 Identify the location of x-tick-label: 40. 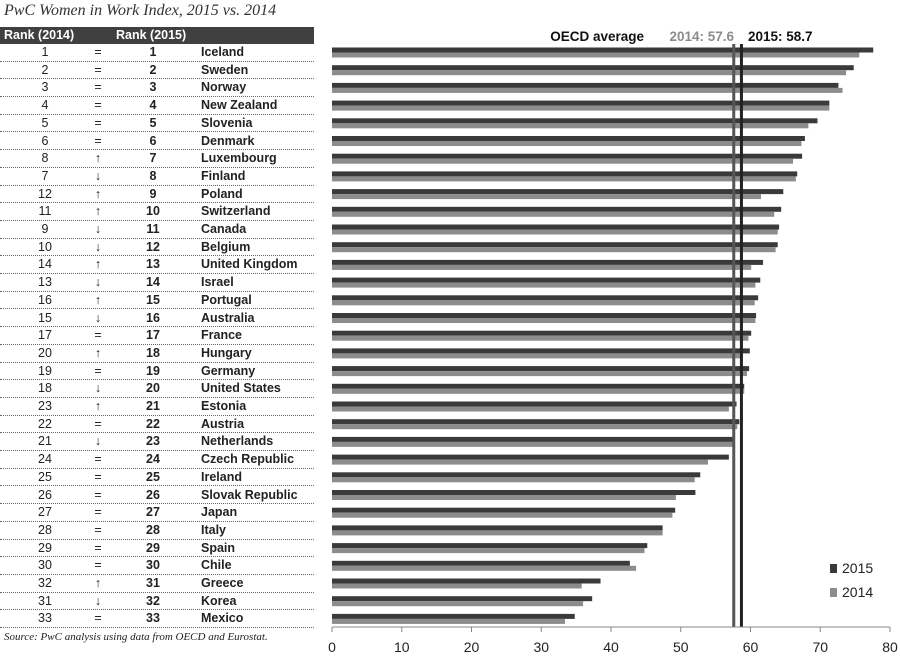
(611, 647).